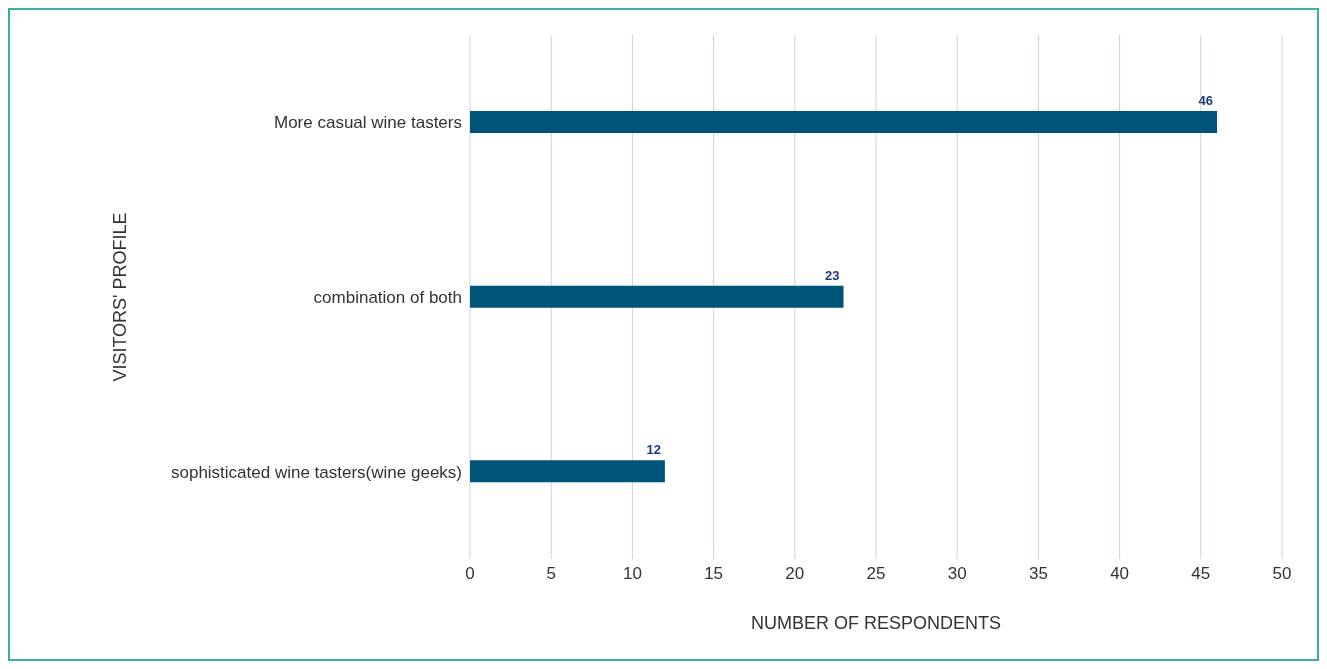  What do you see at coordinates (714, 574) in the screenshot?
I see `x-tick-label: 15` at bounding box center [714, 574].